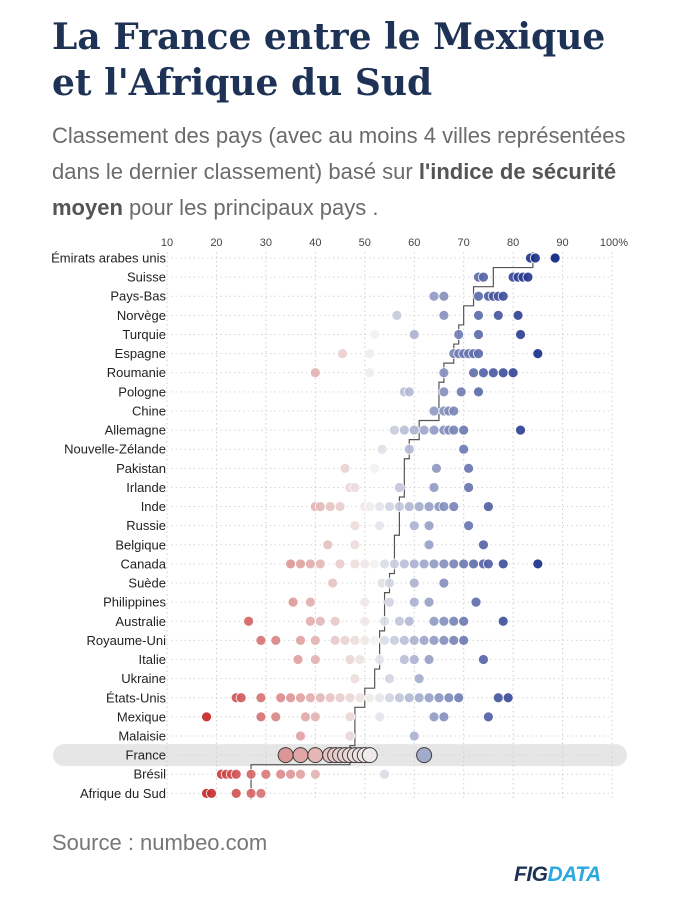 Image resolution: width=680 pixels, height=900 pixels. Describe the element at coordinates (141, 468) in the screenshot. I see `country-label: Pakistan` at that location.